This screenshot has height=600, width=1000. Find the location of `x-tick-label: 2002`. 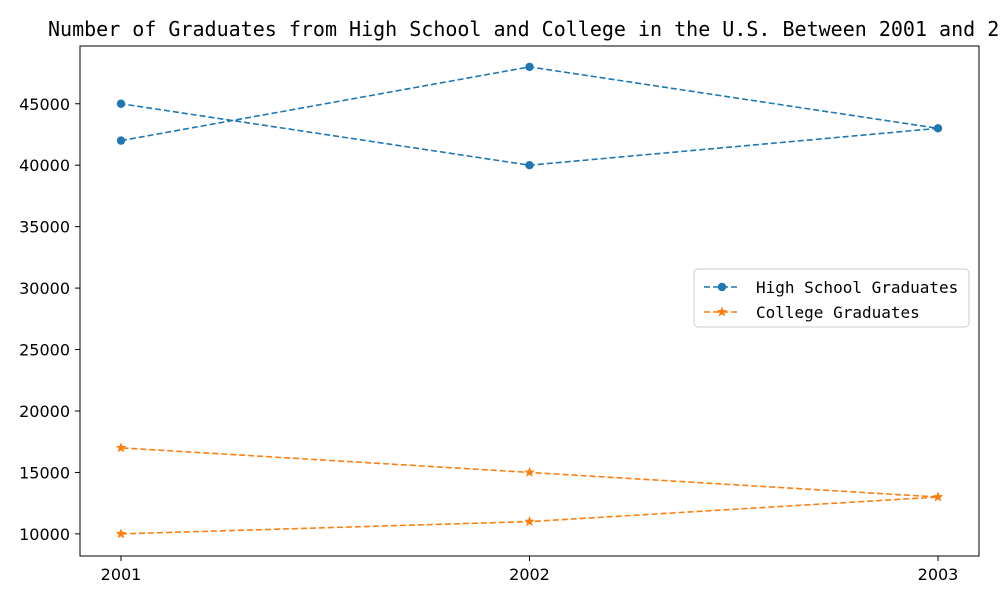

x-tick-label: 2002 is located at coordinates (529, 574).